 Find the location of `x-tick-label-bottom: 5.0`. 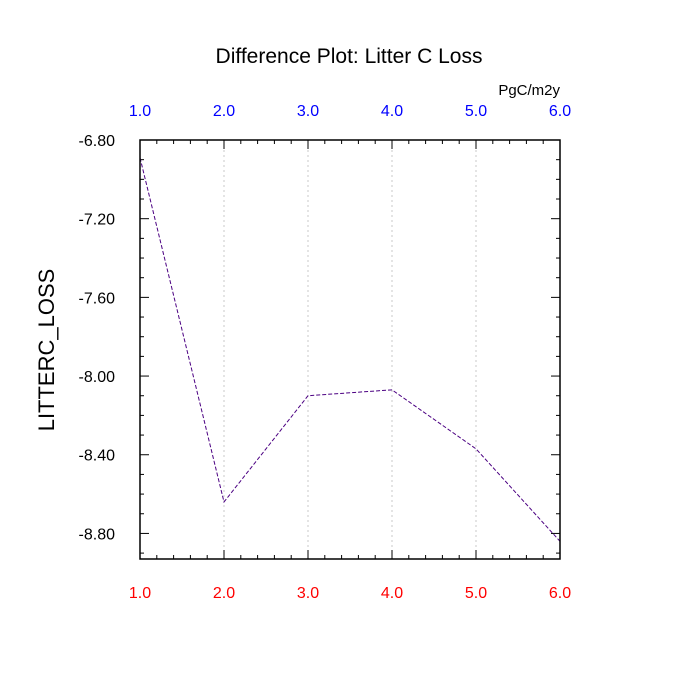

x-tick-label-bottom: 5.0 is located at coordinates (476, 593).